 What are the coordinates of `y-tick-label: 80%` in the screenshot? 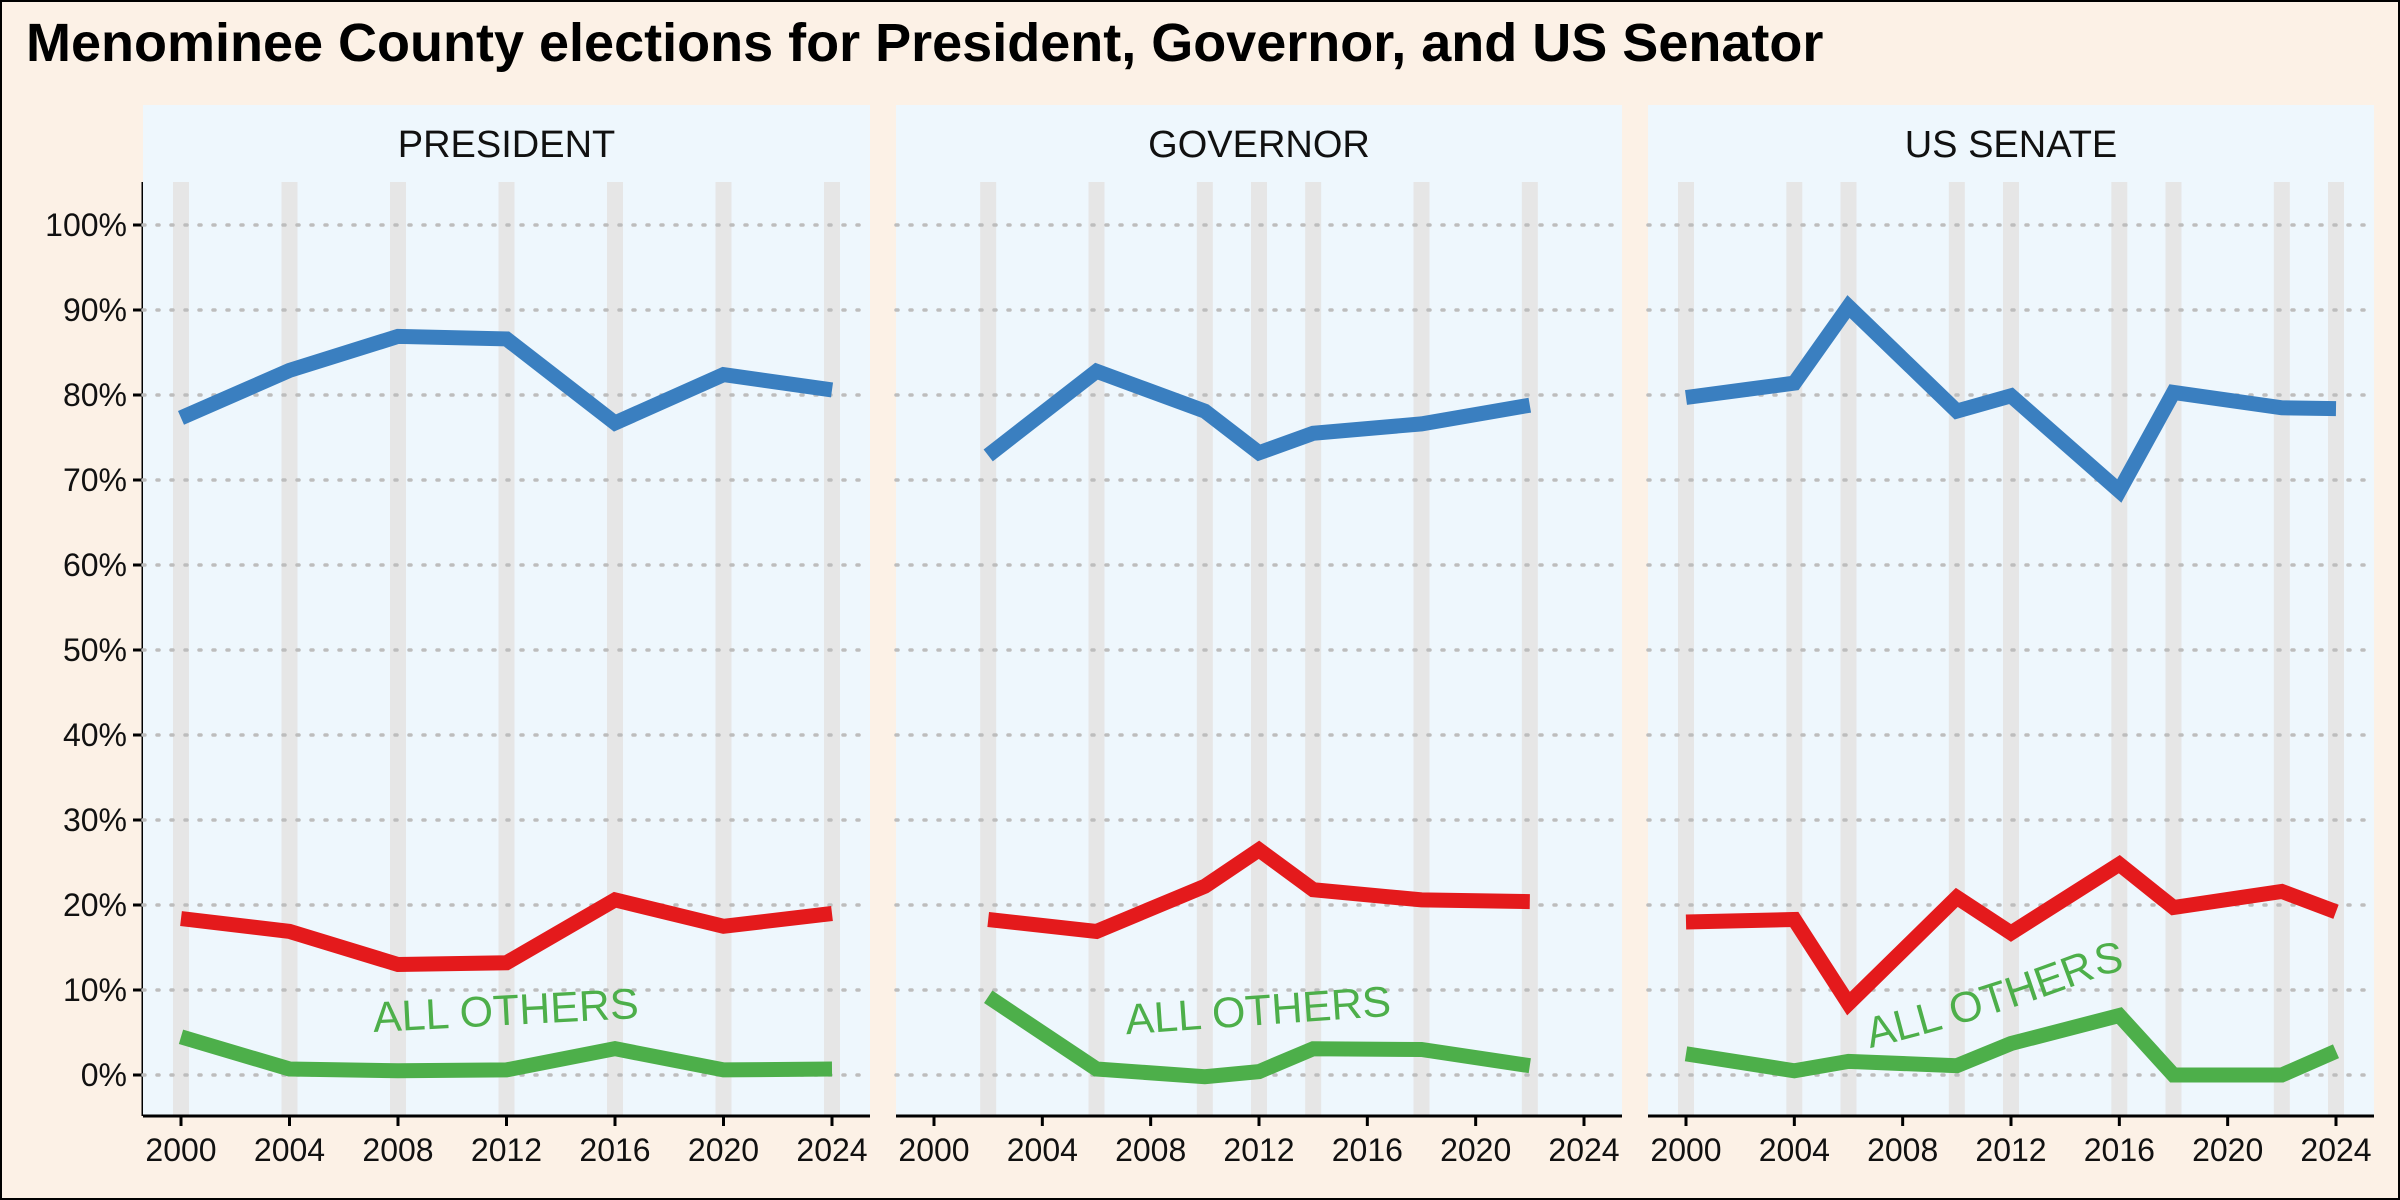 It's located at (95, 395).